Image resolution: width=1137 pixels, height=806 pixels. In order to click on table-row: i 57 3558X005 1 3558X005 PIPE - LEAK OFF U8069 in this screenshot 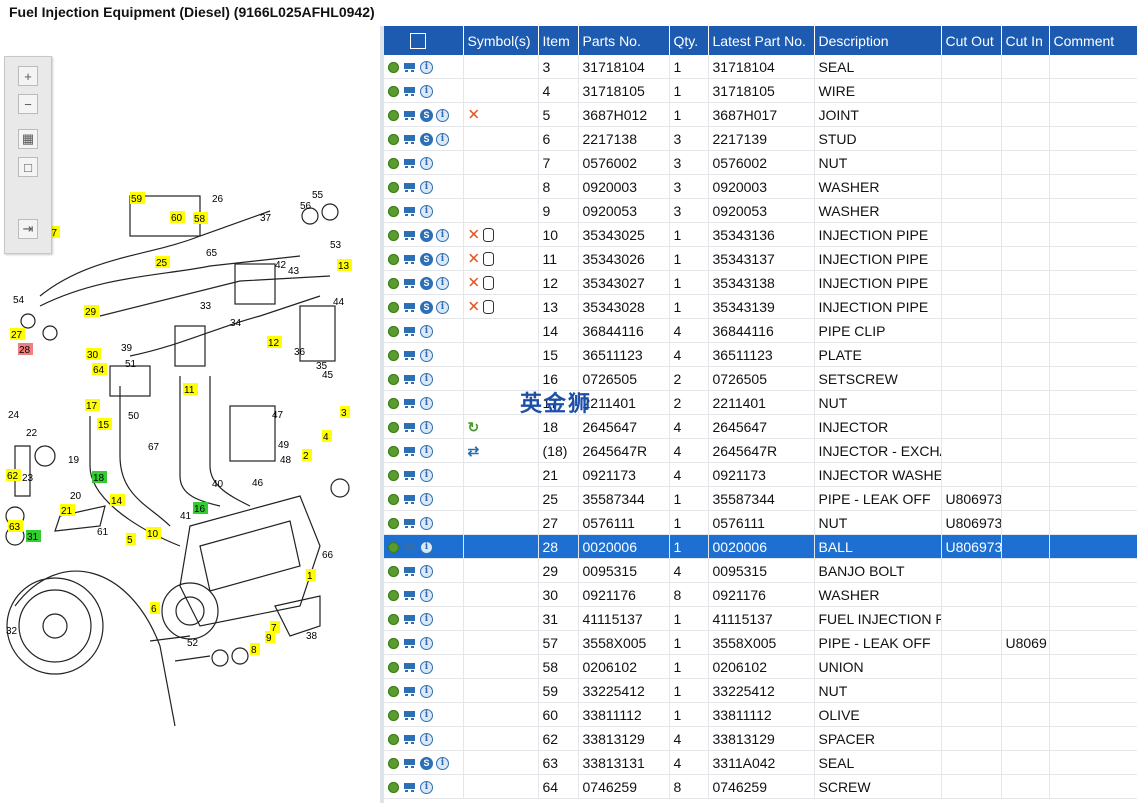, I will do `click(760, 642)`.